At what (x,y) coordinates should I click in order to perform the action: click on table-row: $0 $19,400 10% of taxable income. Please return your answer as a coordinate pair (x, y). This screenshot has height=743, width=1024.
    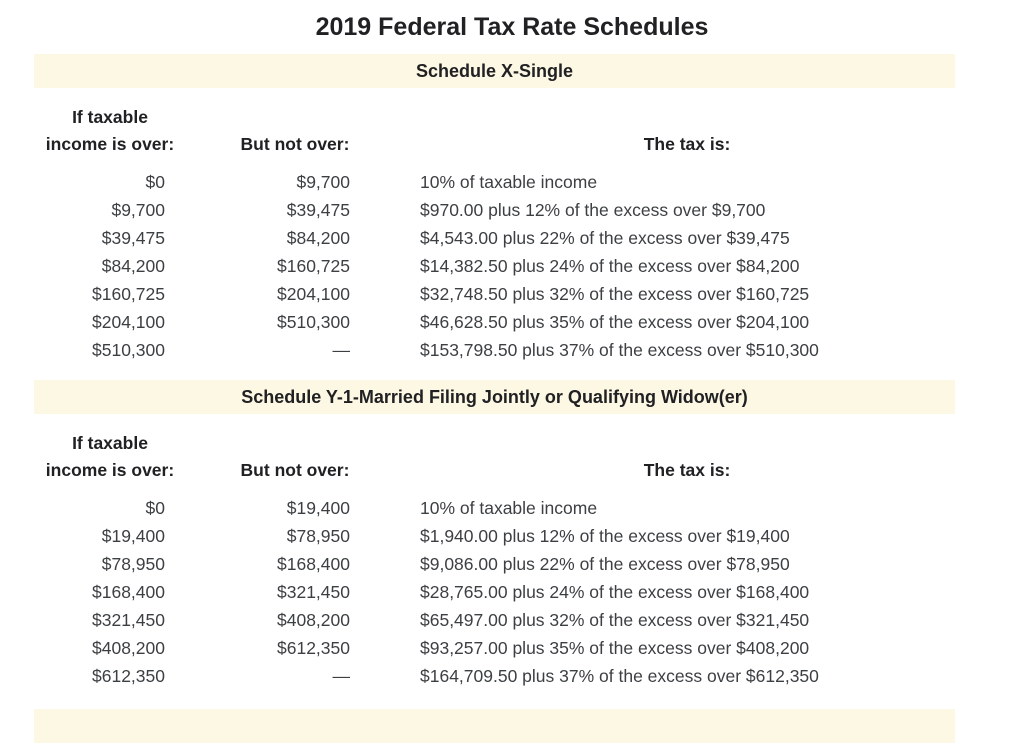
    Looking at the image, I should click on (492, 508).